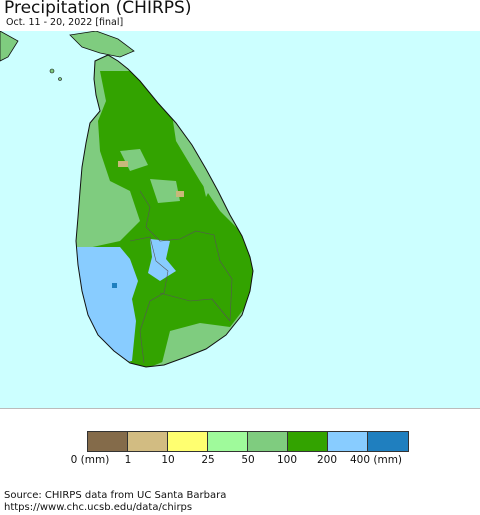 This screenshot has width=480, height=515. Describe the element at coordinates (248, 460) in the screenshot. I see `legend-tick: 50` at that location.